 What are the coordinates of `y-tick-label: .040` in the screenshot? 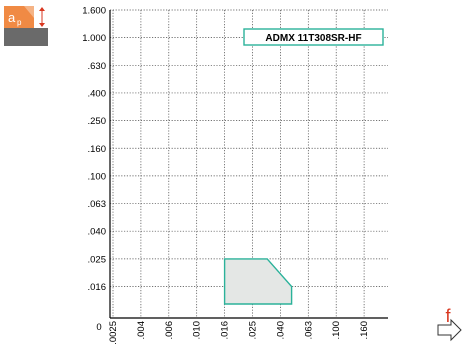 It's located at (97, 232).